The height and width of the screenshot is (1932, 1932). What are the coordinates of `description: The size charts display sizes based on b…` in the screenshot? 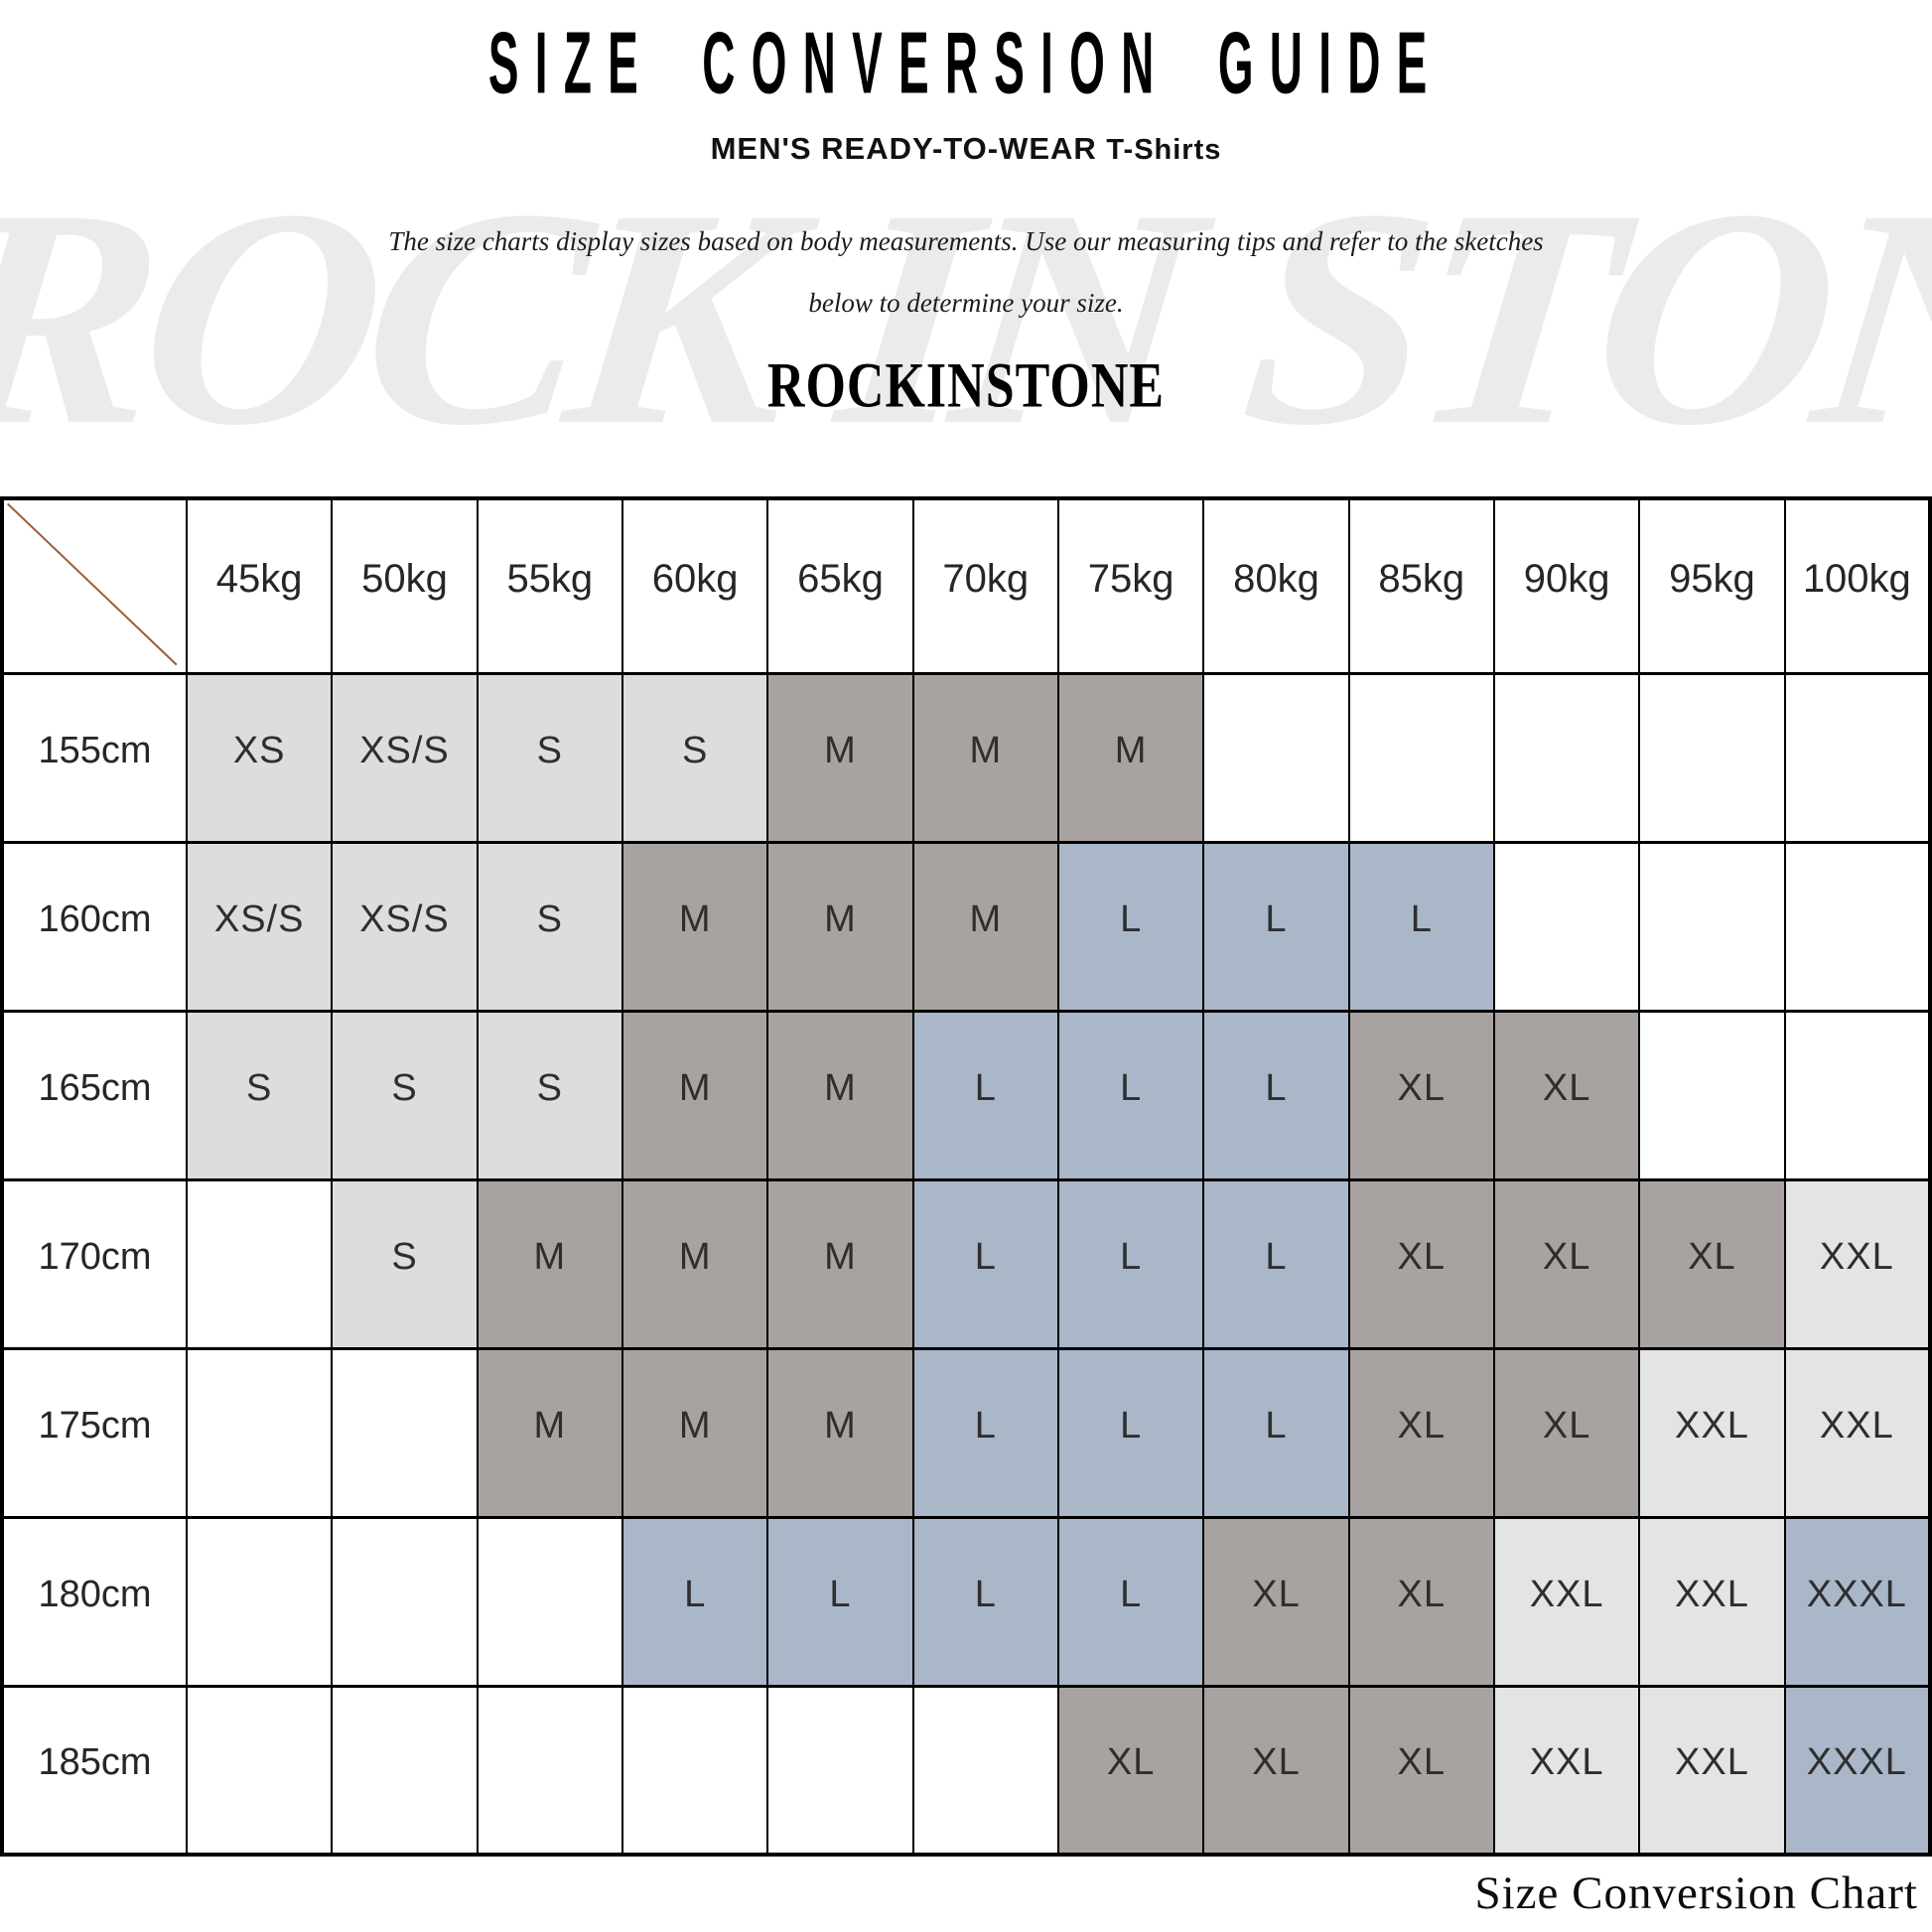 It's located at (966, 272).